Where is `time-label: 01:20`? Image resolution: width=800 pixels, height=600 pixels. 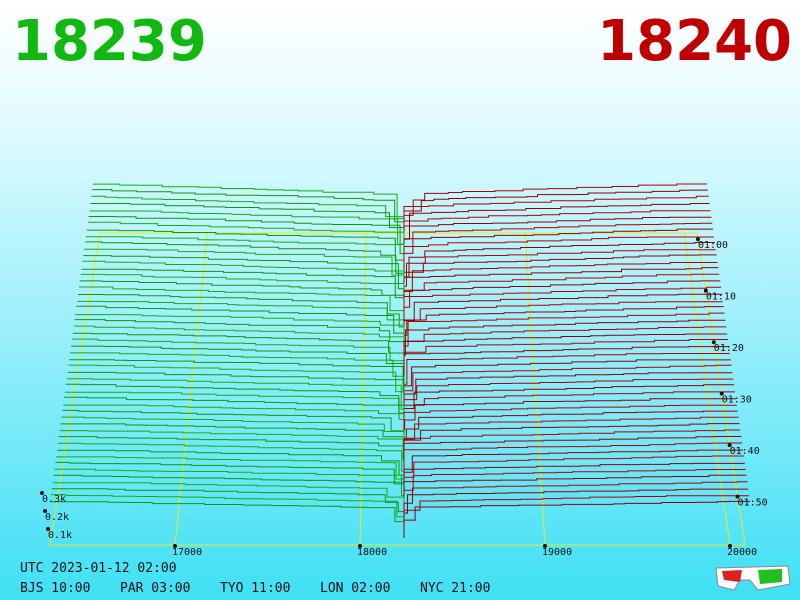
time-label: 01:20 is located at coordinates (729, 348).